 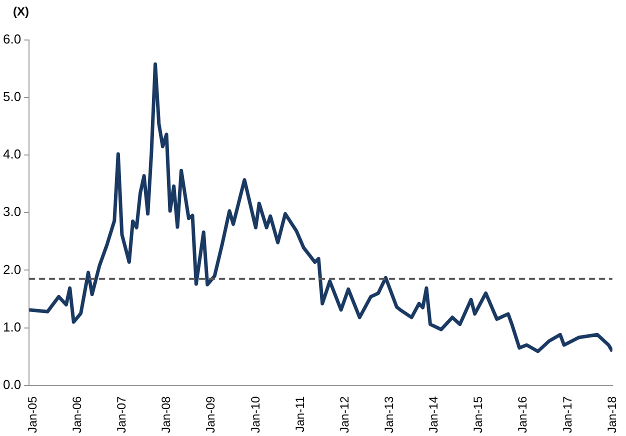 I want to click on y-tick-label: 6.0, so click(x=12, y=39).